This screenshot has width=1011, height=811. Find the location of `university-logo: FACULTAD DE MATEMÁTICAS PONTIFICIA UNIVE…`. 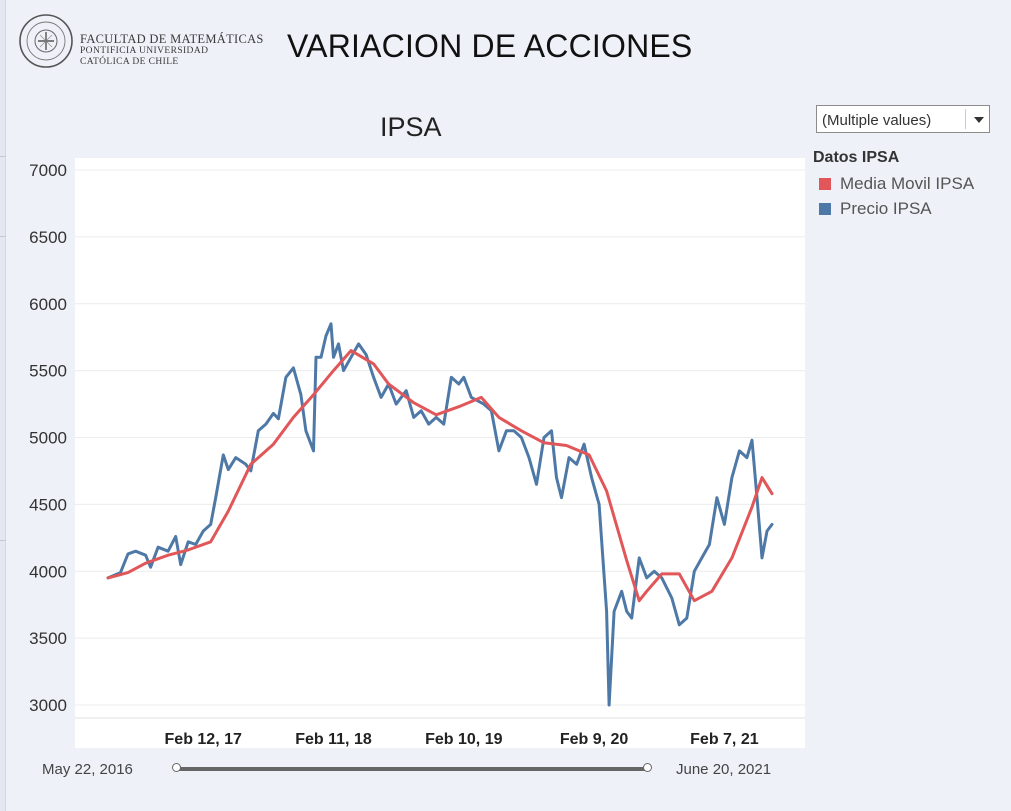

university-logo: FACULTAD DE MATEMÁTICAS PONTIFICIA UNIVE… is located at coordinates (143, 42).